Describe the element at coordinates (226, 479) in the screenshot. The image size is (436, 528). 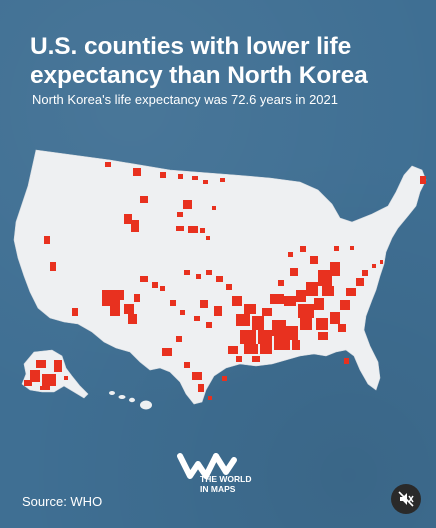
I see `logo-line-1: THE WORLD` at that location.